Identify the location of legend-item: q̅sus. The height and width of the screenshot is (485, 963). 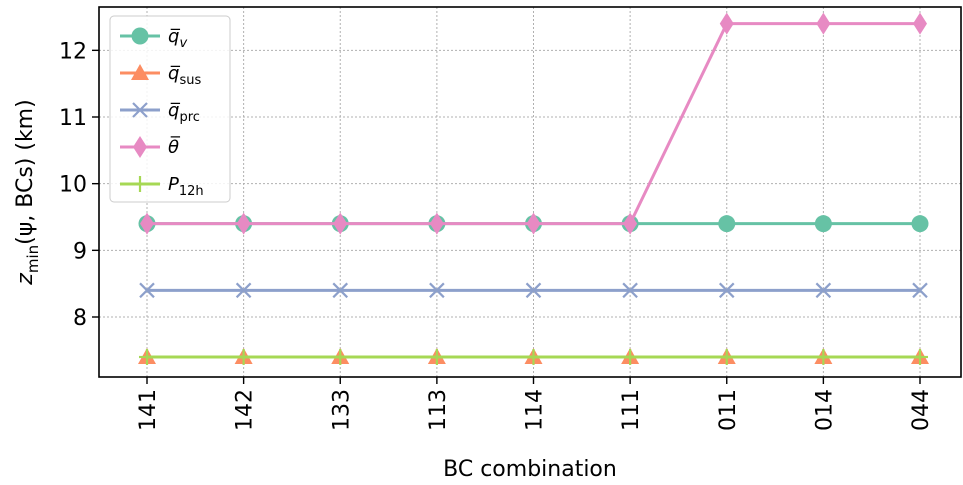
(160, 75).